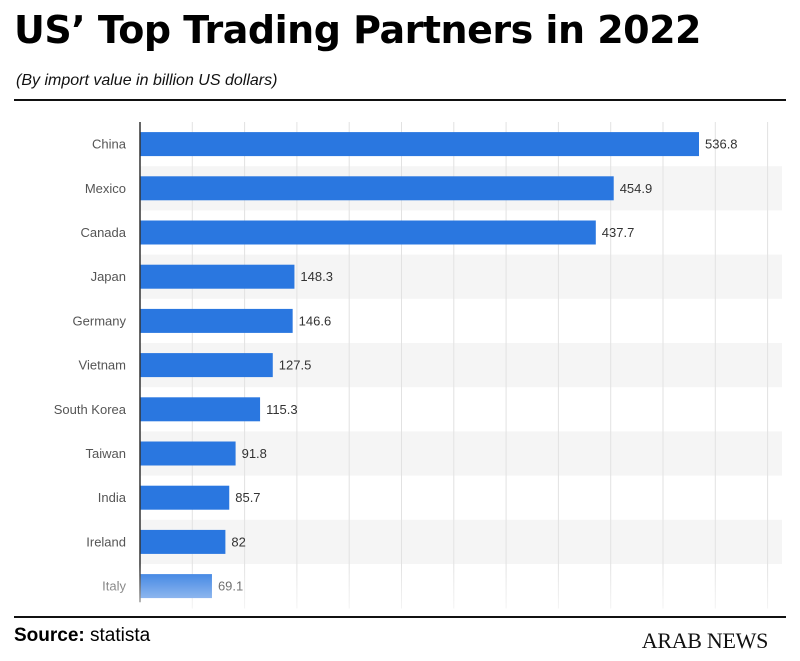 The width and height of the screenshot is (800, 661). Describe the element at coordinates (49, 635) in the screenshot. I see `source-label: Source:` at that location.